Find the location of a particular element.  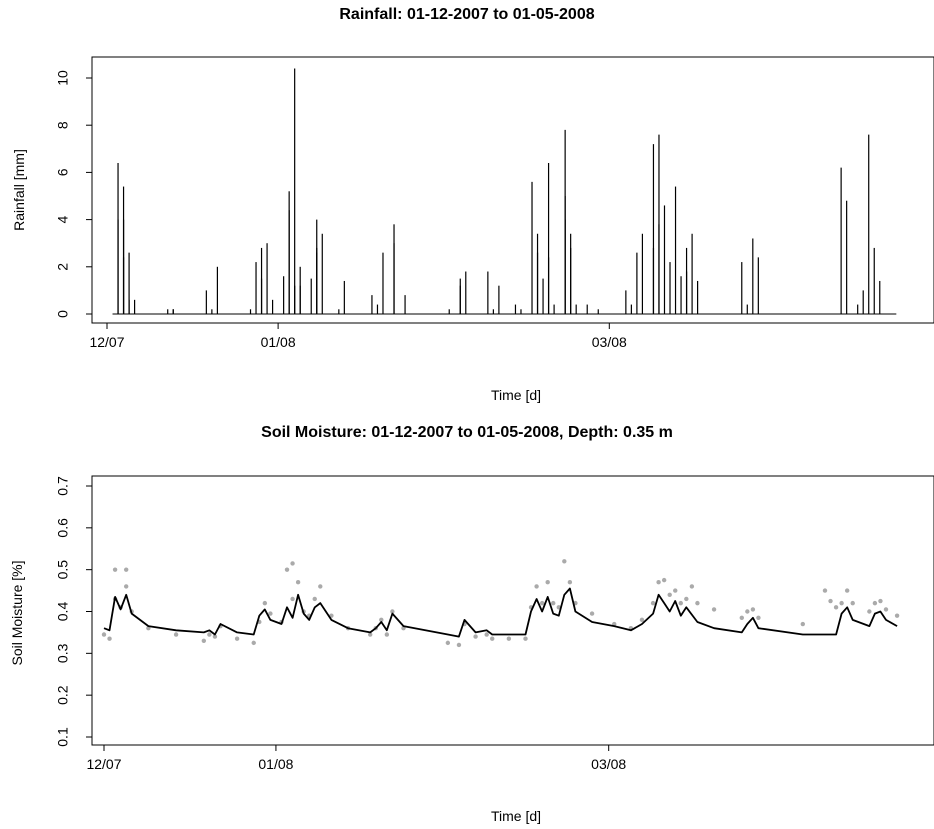

rainfall-y-axis-label: Rainfall [mm] is located at coordinates (19, 190).